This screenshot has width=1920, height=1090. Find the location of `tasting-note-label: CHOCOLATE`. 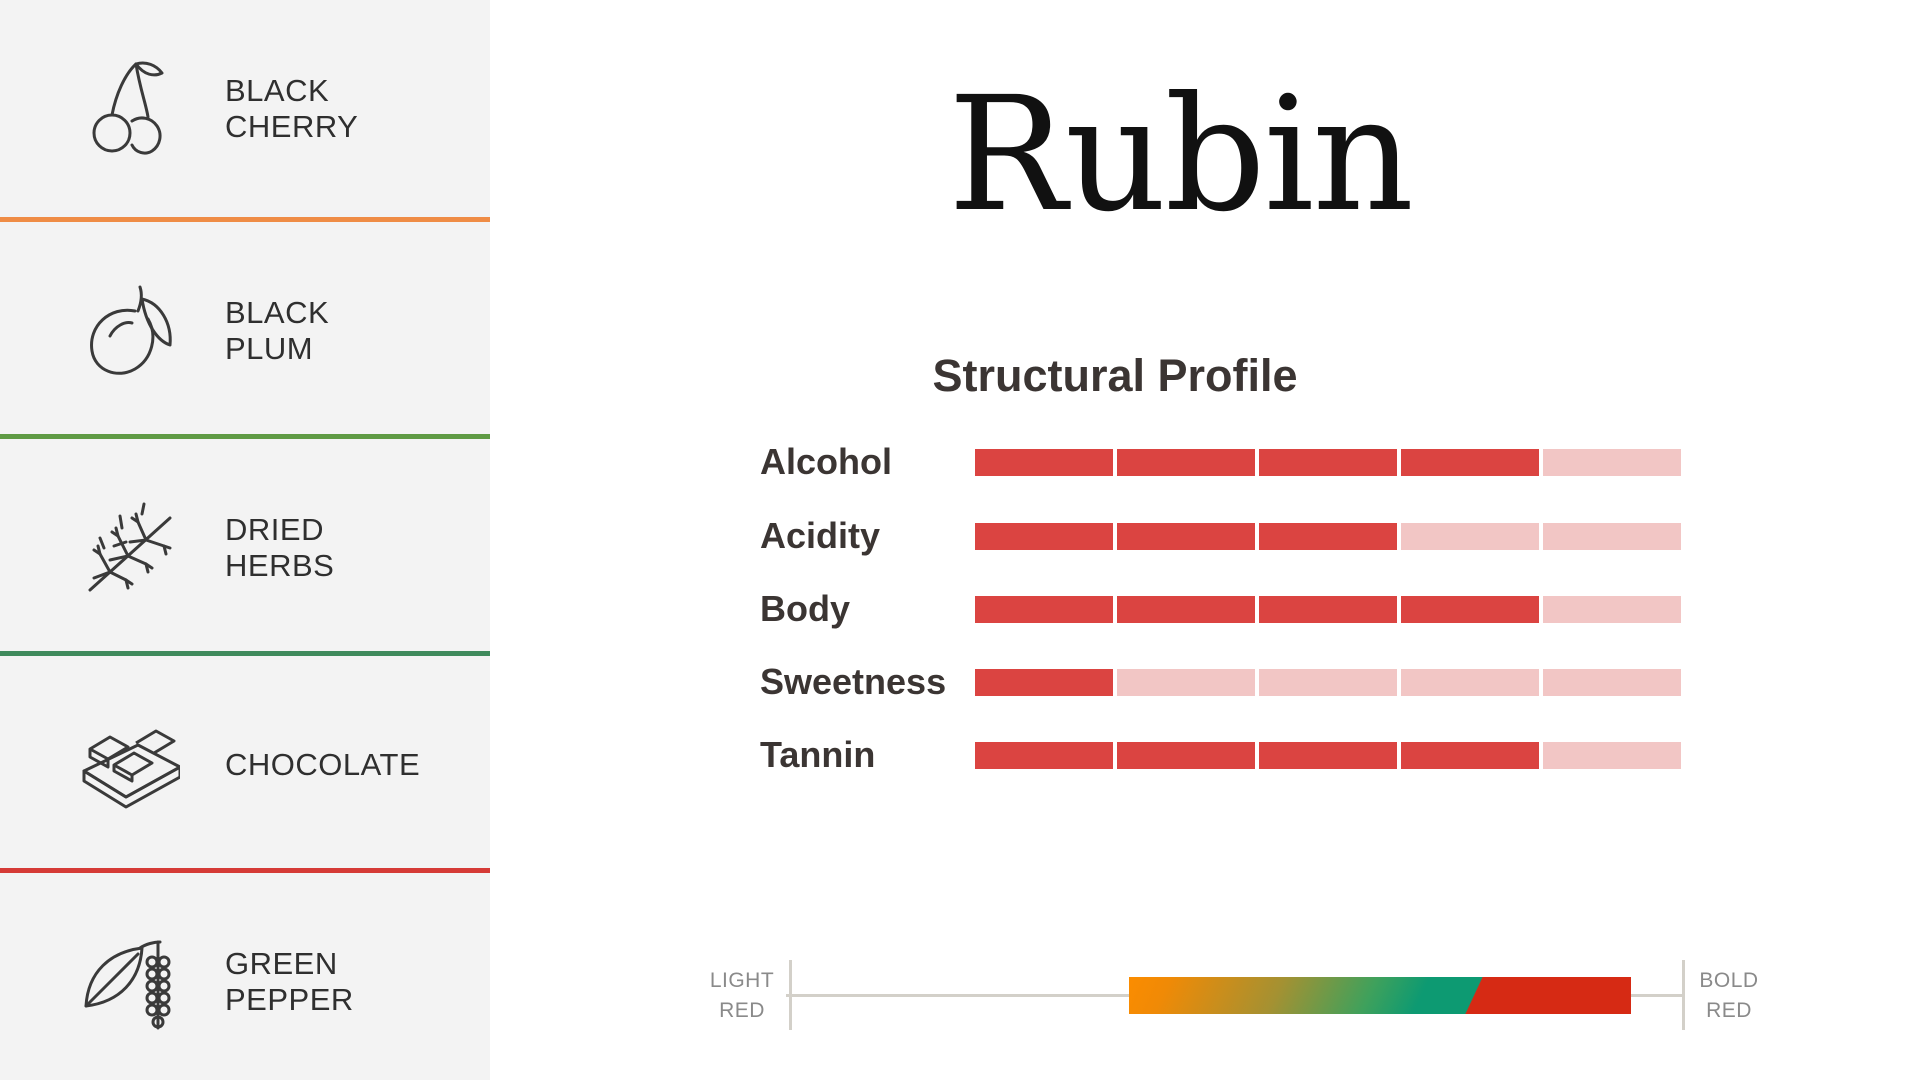

tasting-note-label: CHOCOLATE is located at coordinates (323, 764).